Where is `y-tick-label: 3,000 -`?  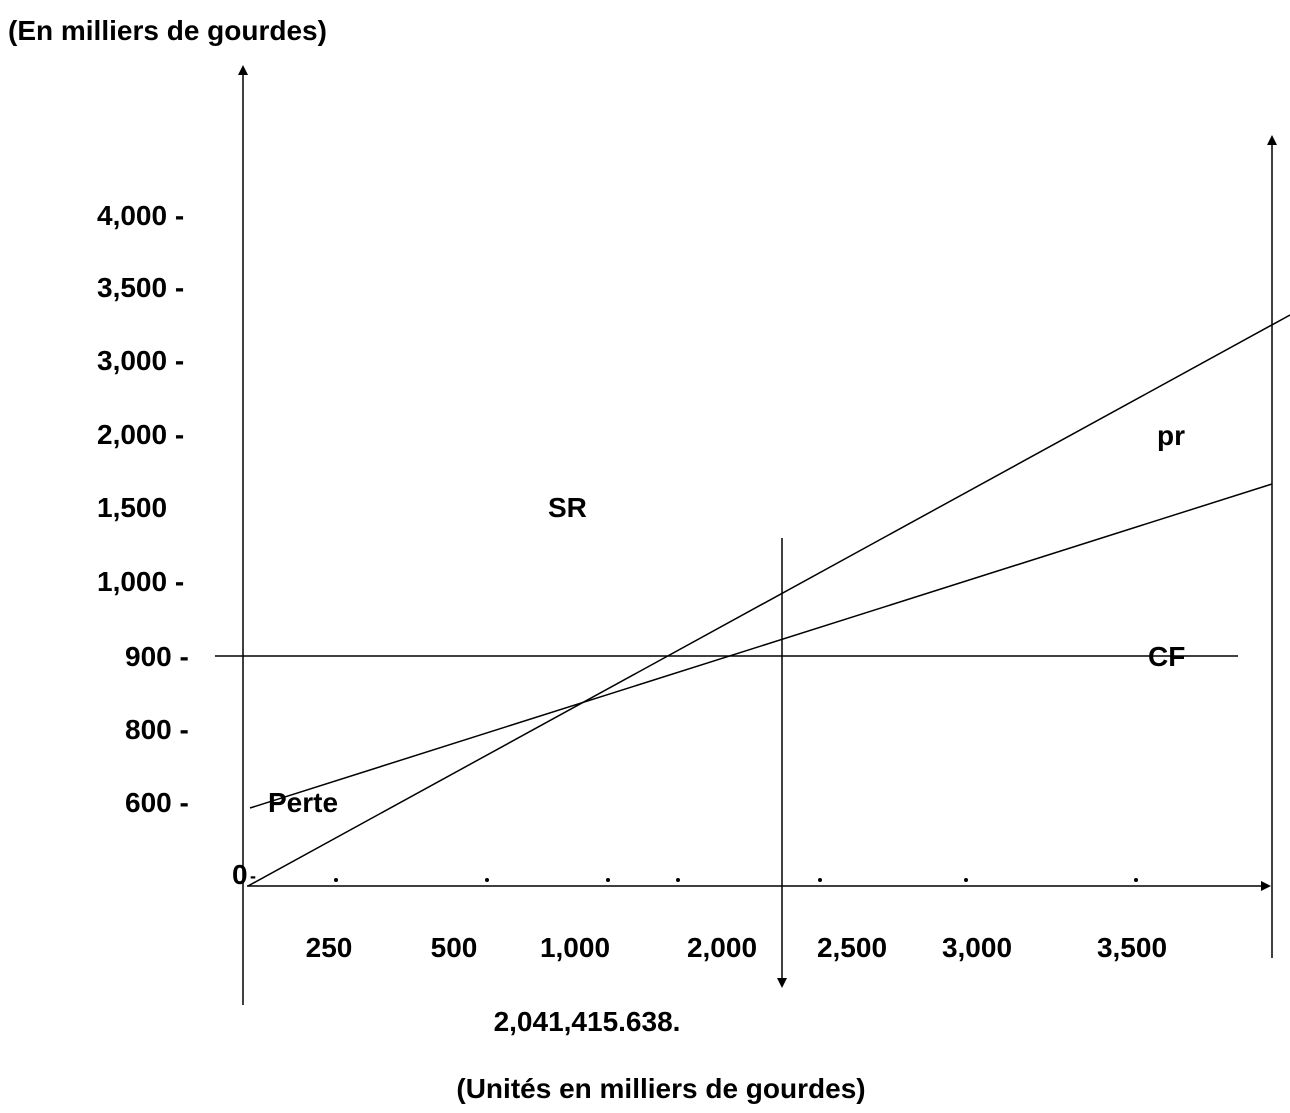
y-tick-label: 3,000 - is located at coordinates (140, 360).